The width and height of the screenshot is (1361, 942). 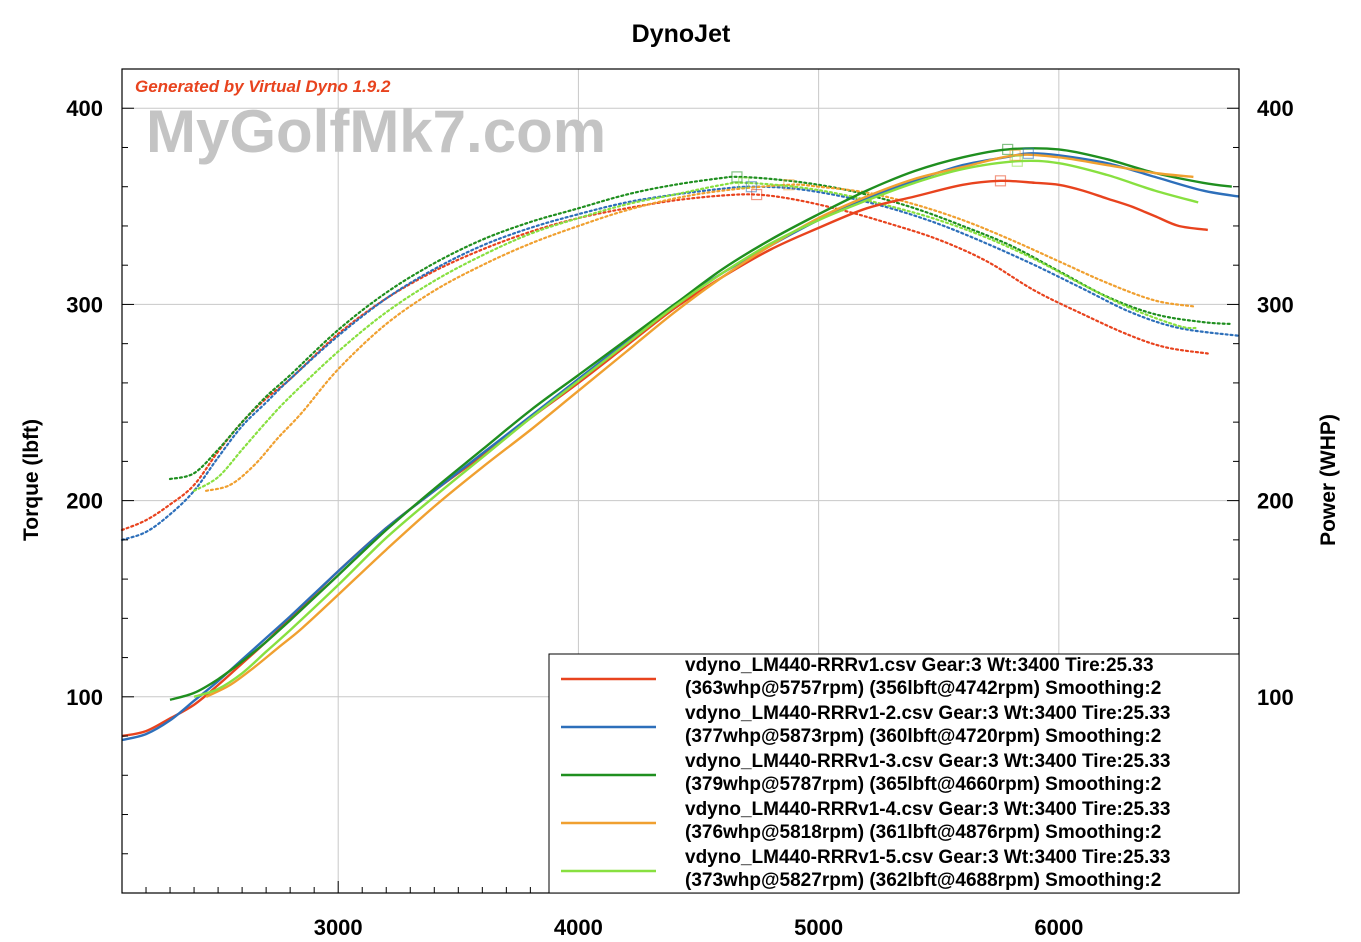 I want to click on y-axis-label-right: Power (WHP), so click(x=1328, y=480).